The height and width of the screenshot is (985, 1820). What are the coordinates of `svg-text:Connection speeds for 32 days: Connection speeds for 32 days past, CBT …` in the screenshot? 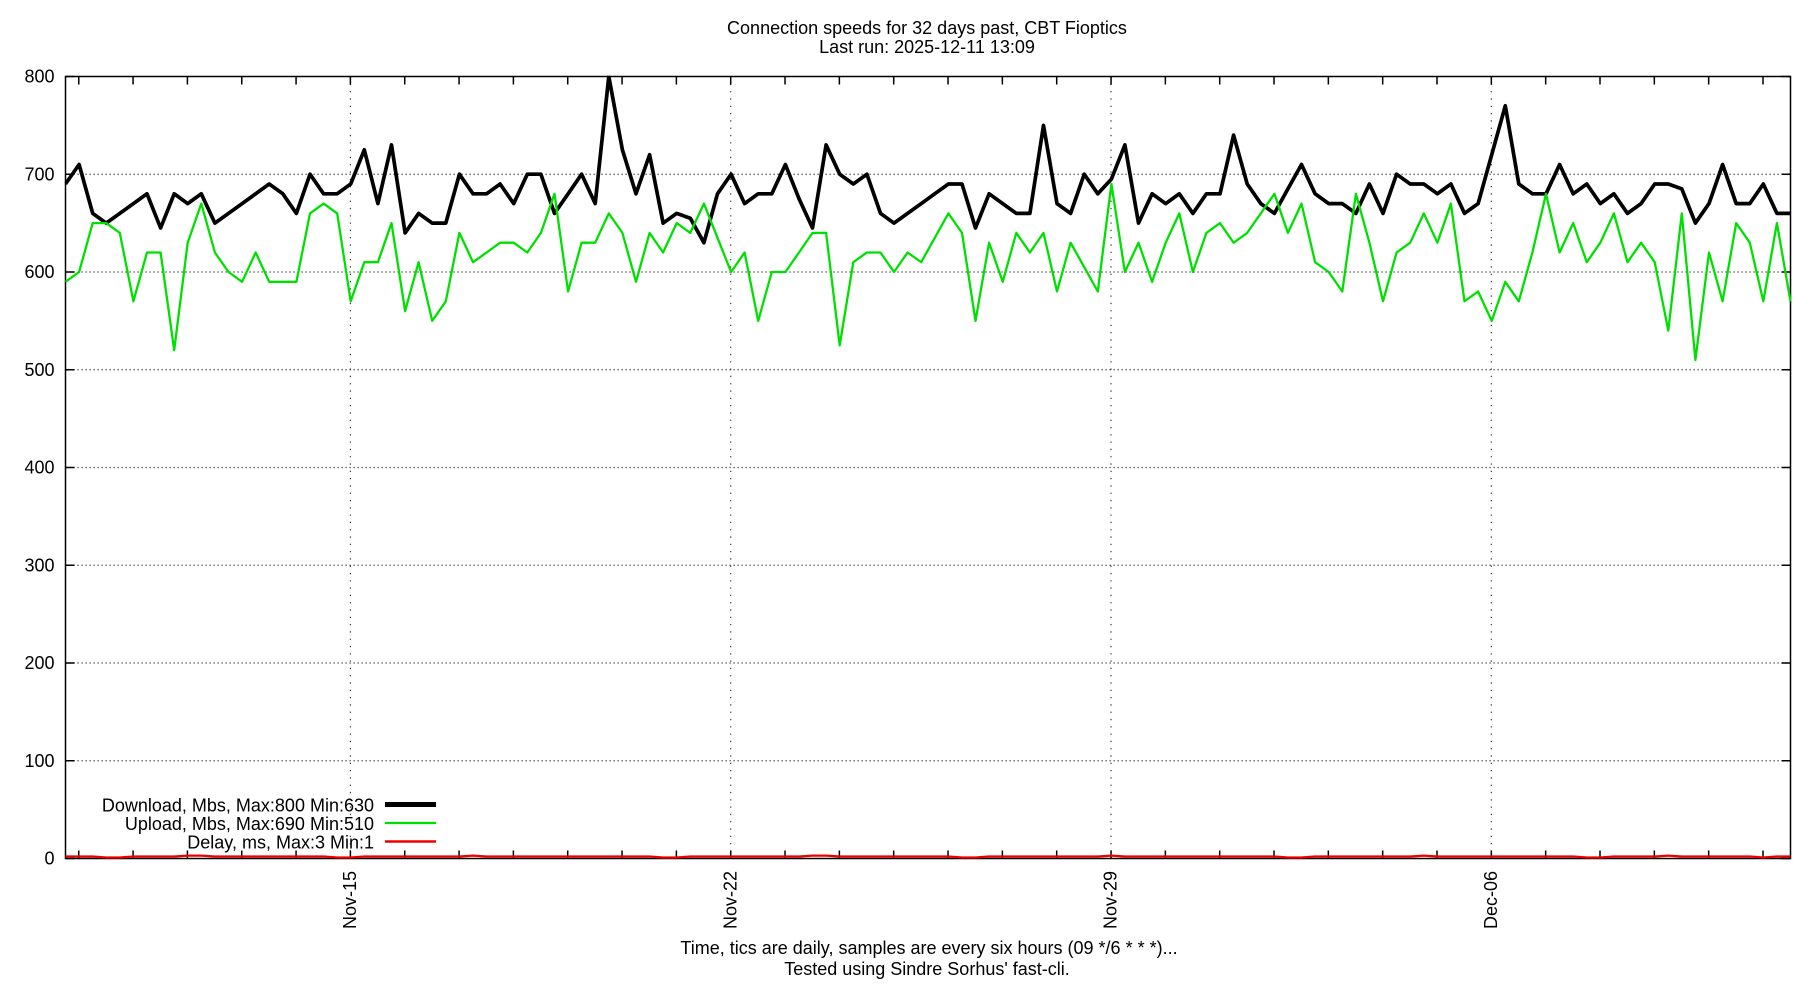 It's located at (927, 28).